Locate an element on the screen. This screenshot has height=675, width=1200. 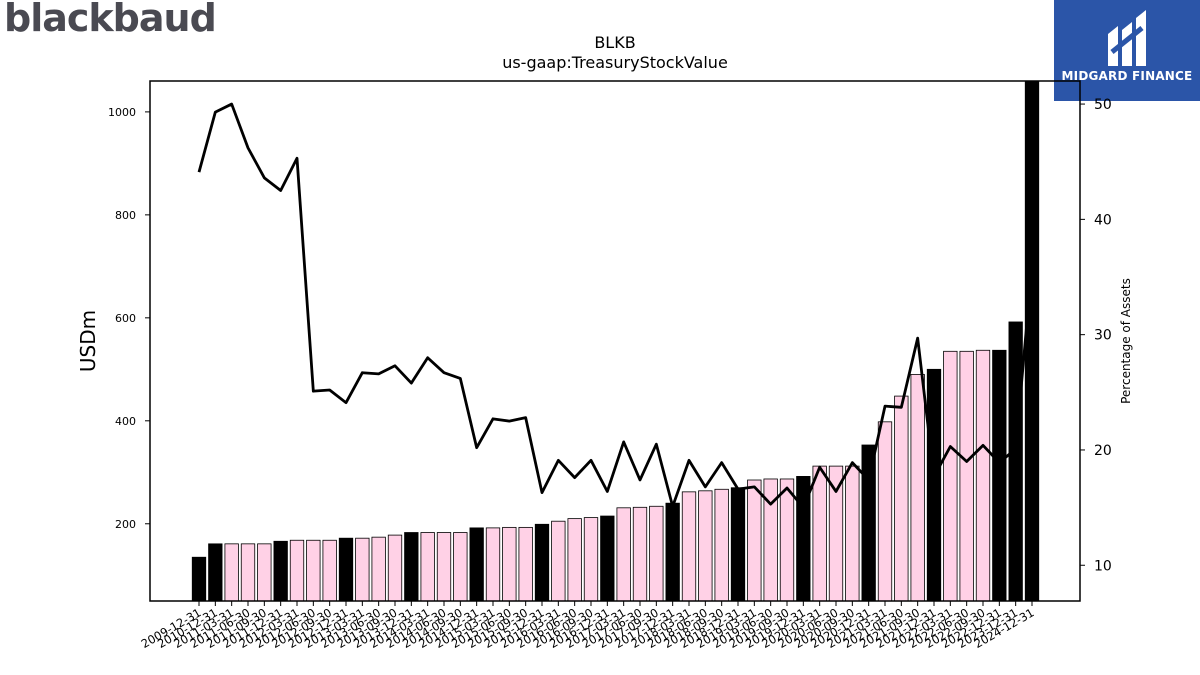
chart-subtitle: us-gaap:TreasuryStockValue is located at coordinates (615, 62).